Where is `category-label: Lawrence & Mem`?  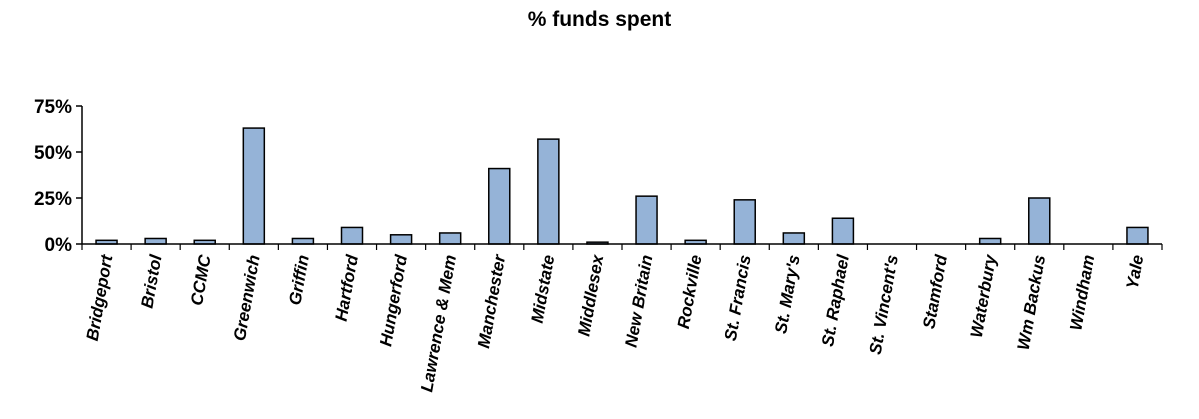
category-label: Lawrence & Mem is located at coordinates (438, 323).